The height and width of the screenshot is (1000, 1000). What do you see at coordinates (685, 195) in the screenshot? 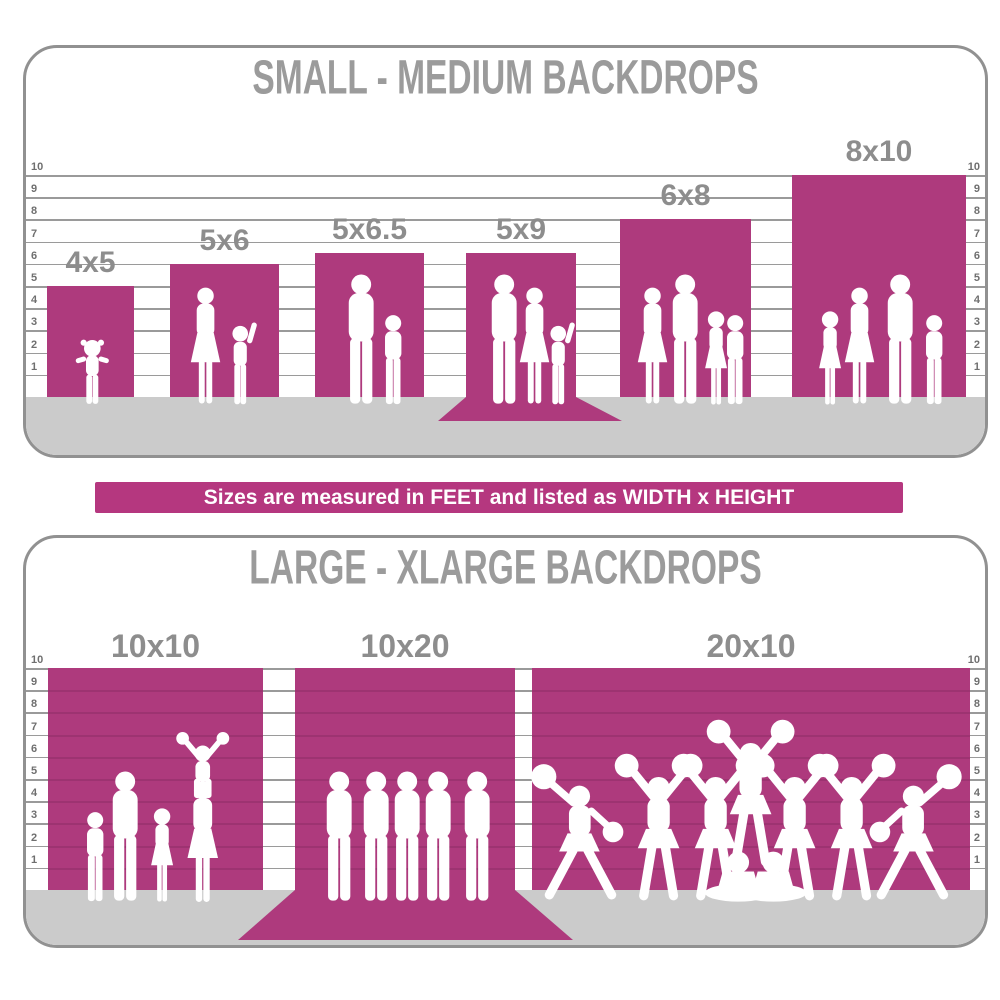
I see `backdrop-size-label: 6x8` at bounding box center [685, 195].